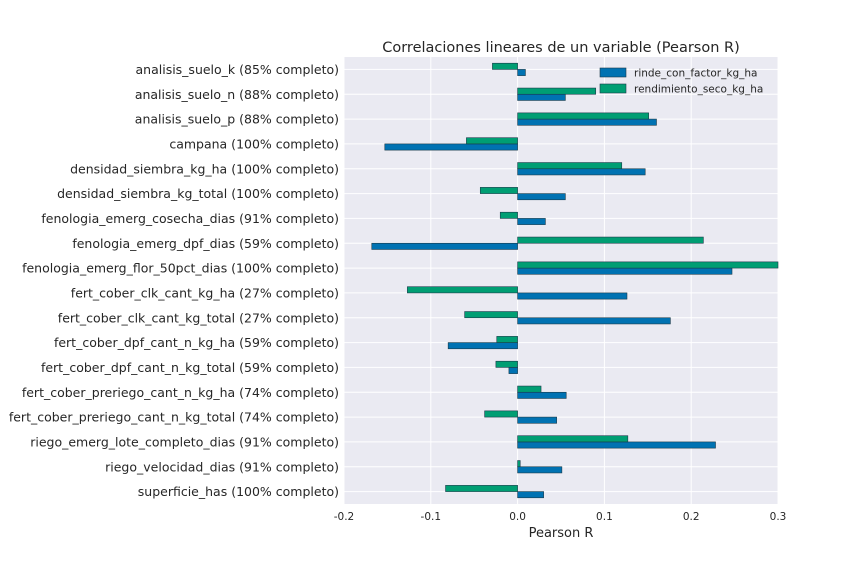 This screenshot has width=864, height=581. What do you see at coordinates (560, 517) in the screenshot?
I see `x-tick-labels: -0.2 -0.1 0.0 0.1 0.2 0.3` at bounding box center [560, 517].